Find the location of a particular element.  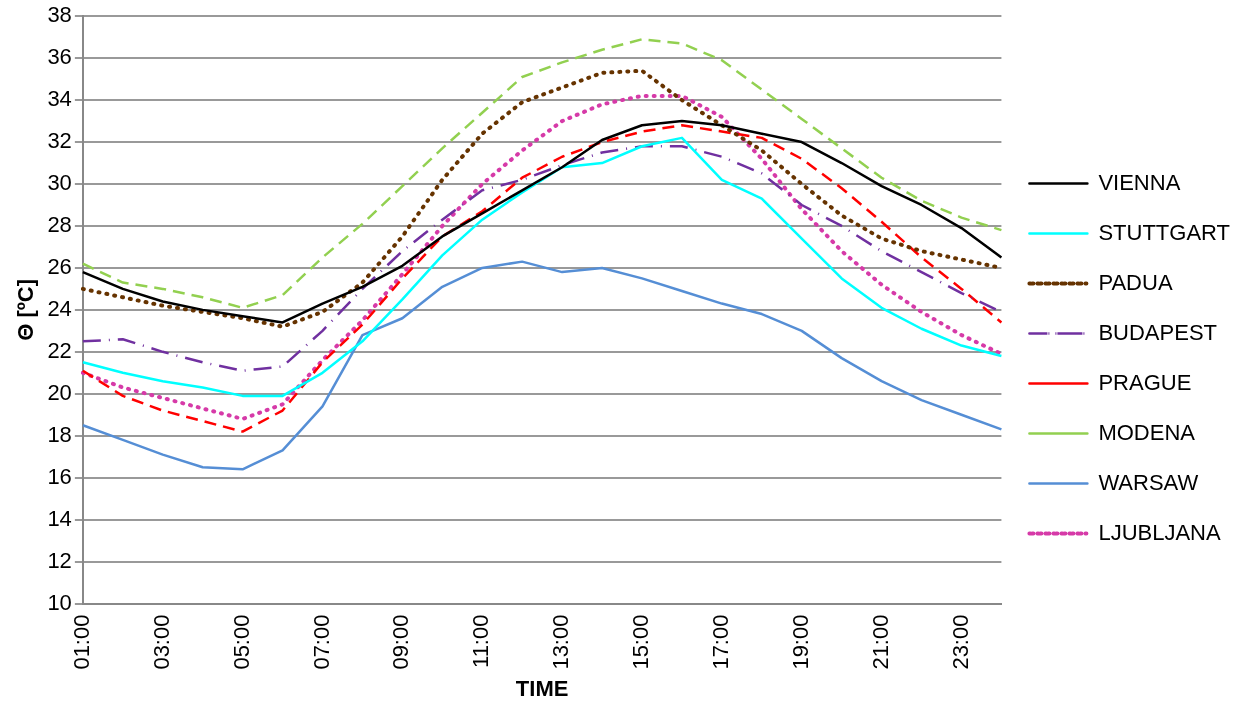

y-tick-label: 16 is located at coordinates (59, 476).